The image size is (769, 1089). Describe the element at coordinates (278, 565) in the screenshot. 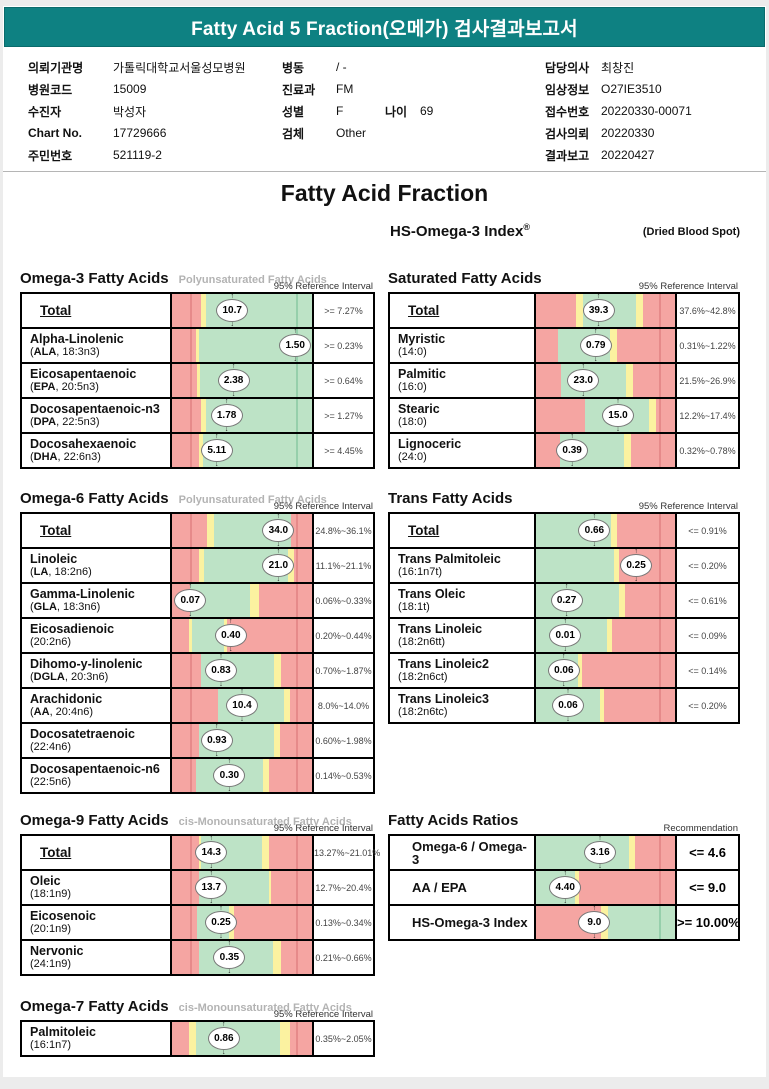

I see `value-bubble: 21.0` at that location.